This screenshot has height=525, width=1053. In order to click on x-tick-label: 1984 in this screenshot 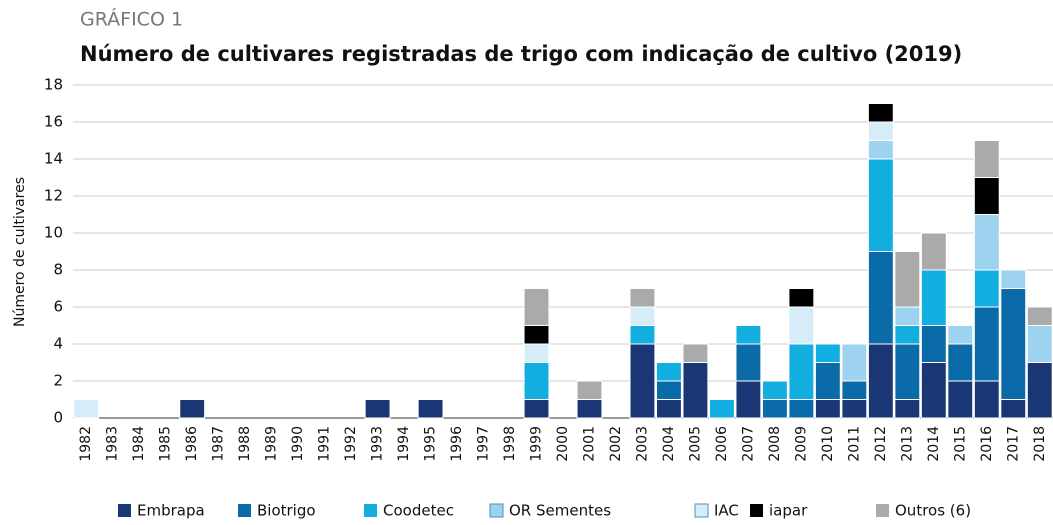, I will do `click(139, 444)`.